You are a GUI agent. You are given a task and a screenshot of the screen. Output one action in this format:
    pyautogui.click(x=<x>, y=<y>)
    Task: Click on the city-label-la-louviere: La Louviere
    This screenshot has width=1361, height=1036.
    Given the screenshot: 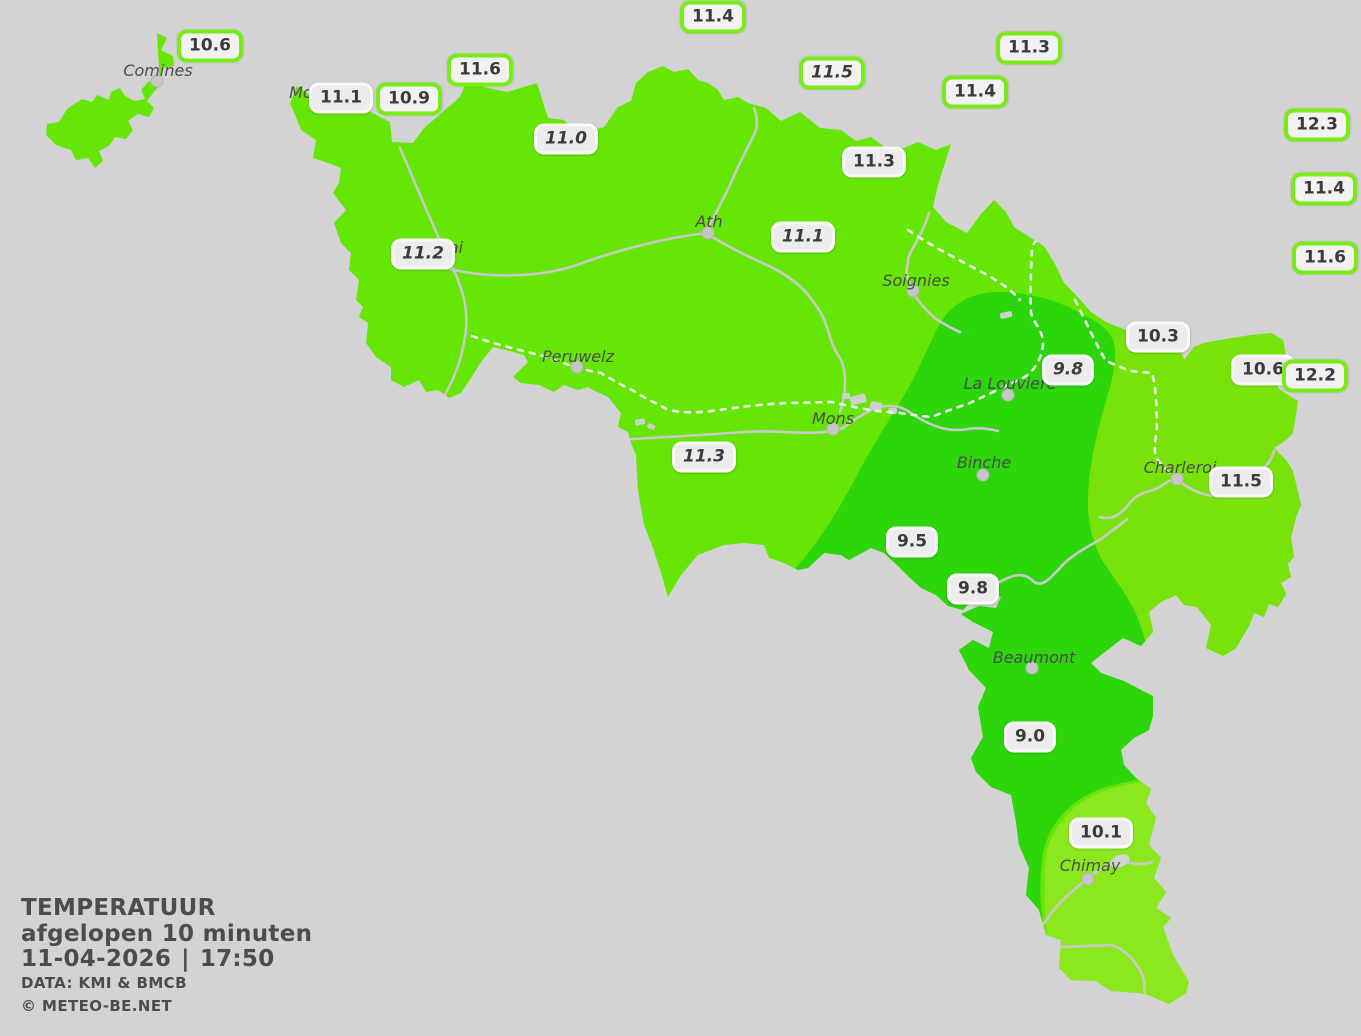 What is the action you would take?
    pyautogui.click(x=1010, y=383)
    